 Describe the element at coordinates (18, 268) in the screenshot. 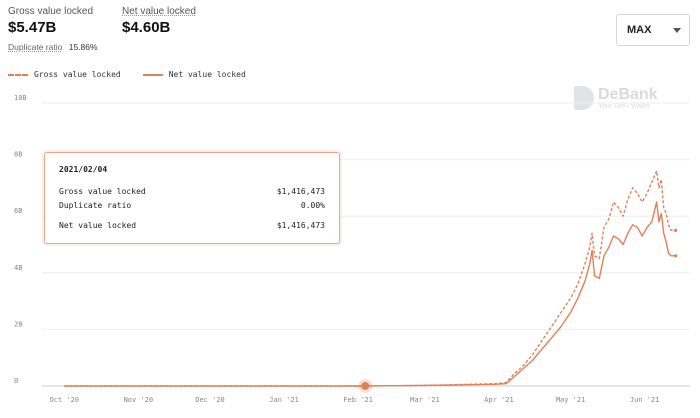

I see `y-tick-label: 4B` at that location.